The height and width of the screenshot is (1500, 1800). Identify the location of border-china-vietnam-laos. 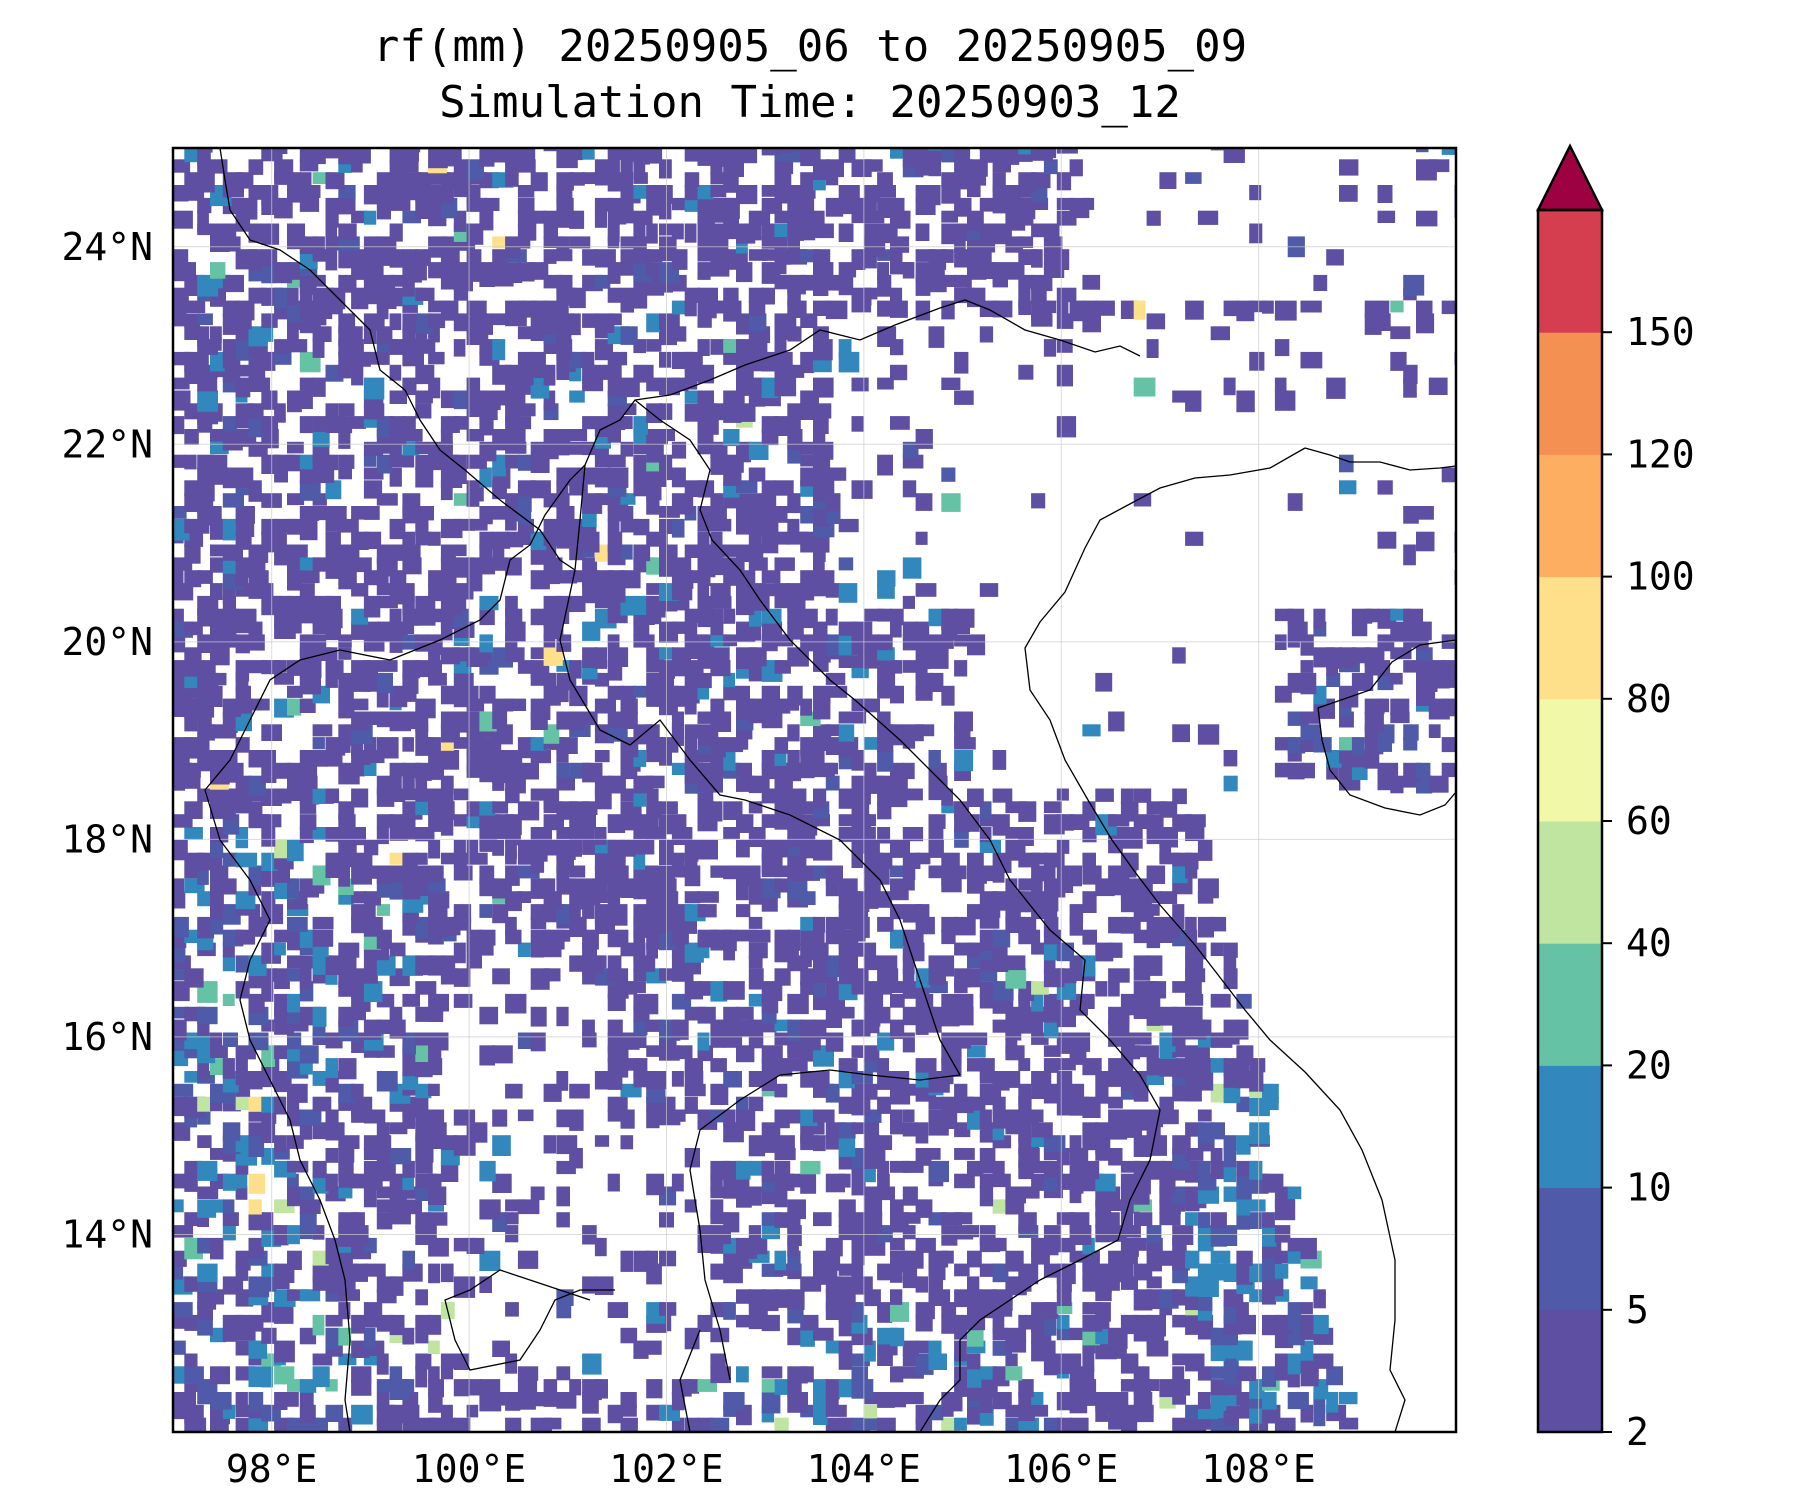
(765, 480).